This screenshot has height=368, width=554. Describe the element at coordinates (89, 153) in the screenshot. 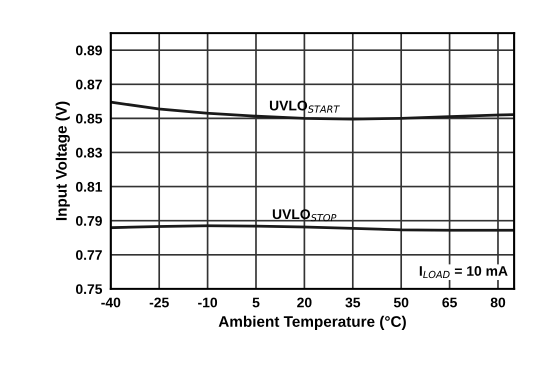

I see `y-tick-label: 0.83` at that location.